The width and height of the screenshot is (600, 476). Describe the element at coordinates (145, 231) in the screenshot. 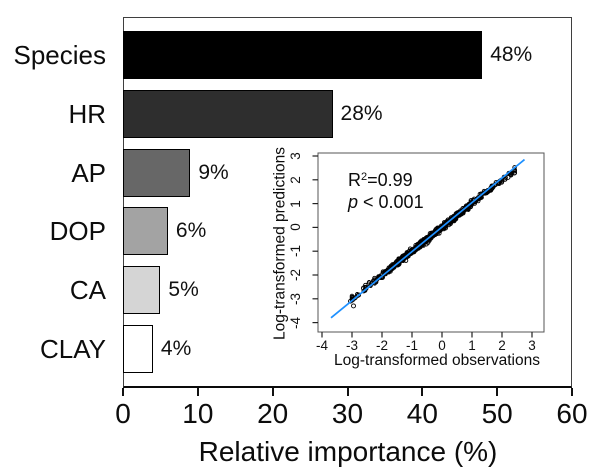

I see `bar-dop` at that location.